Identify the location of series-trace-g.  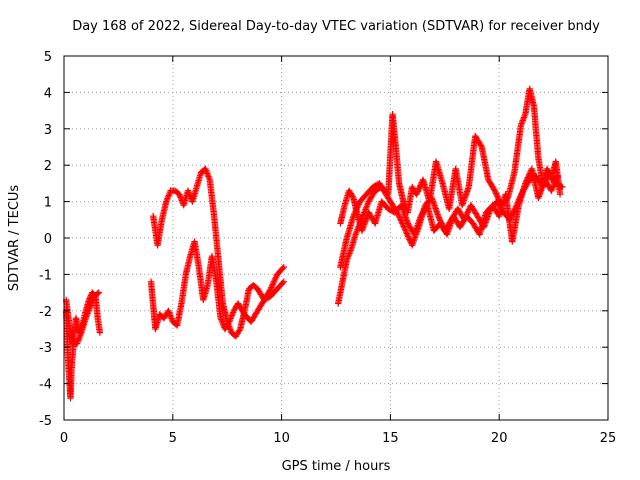
(451, 220).